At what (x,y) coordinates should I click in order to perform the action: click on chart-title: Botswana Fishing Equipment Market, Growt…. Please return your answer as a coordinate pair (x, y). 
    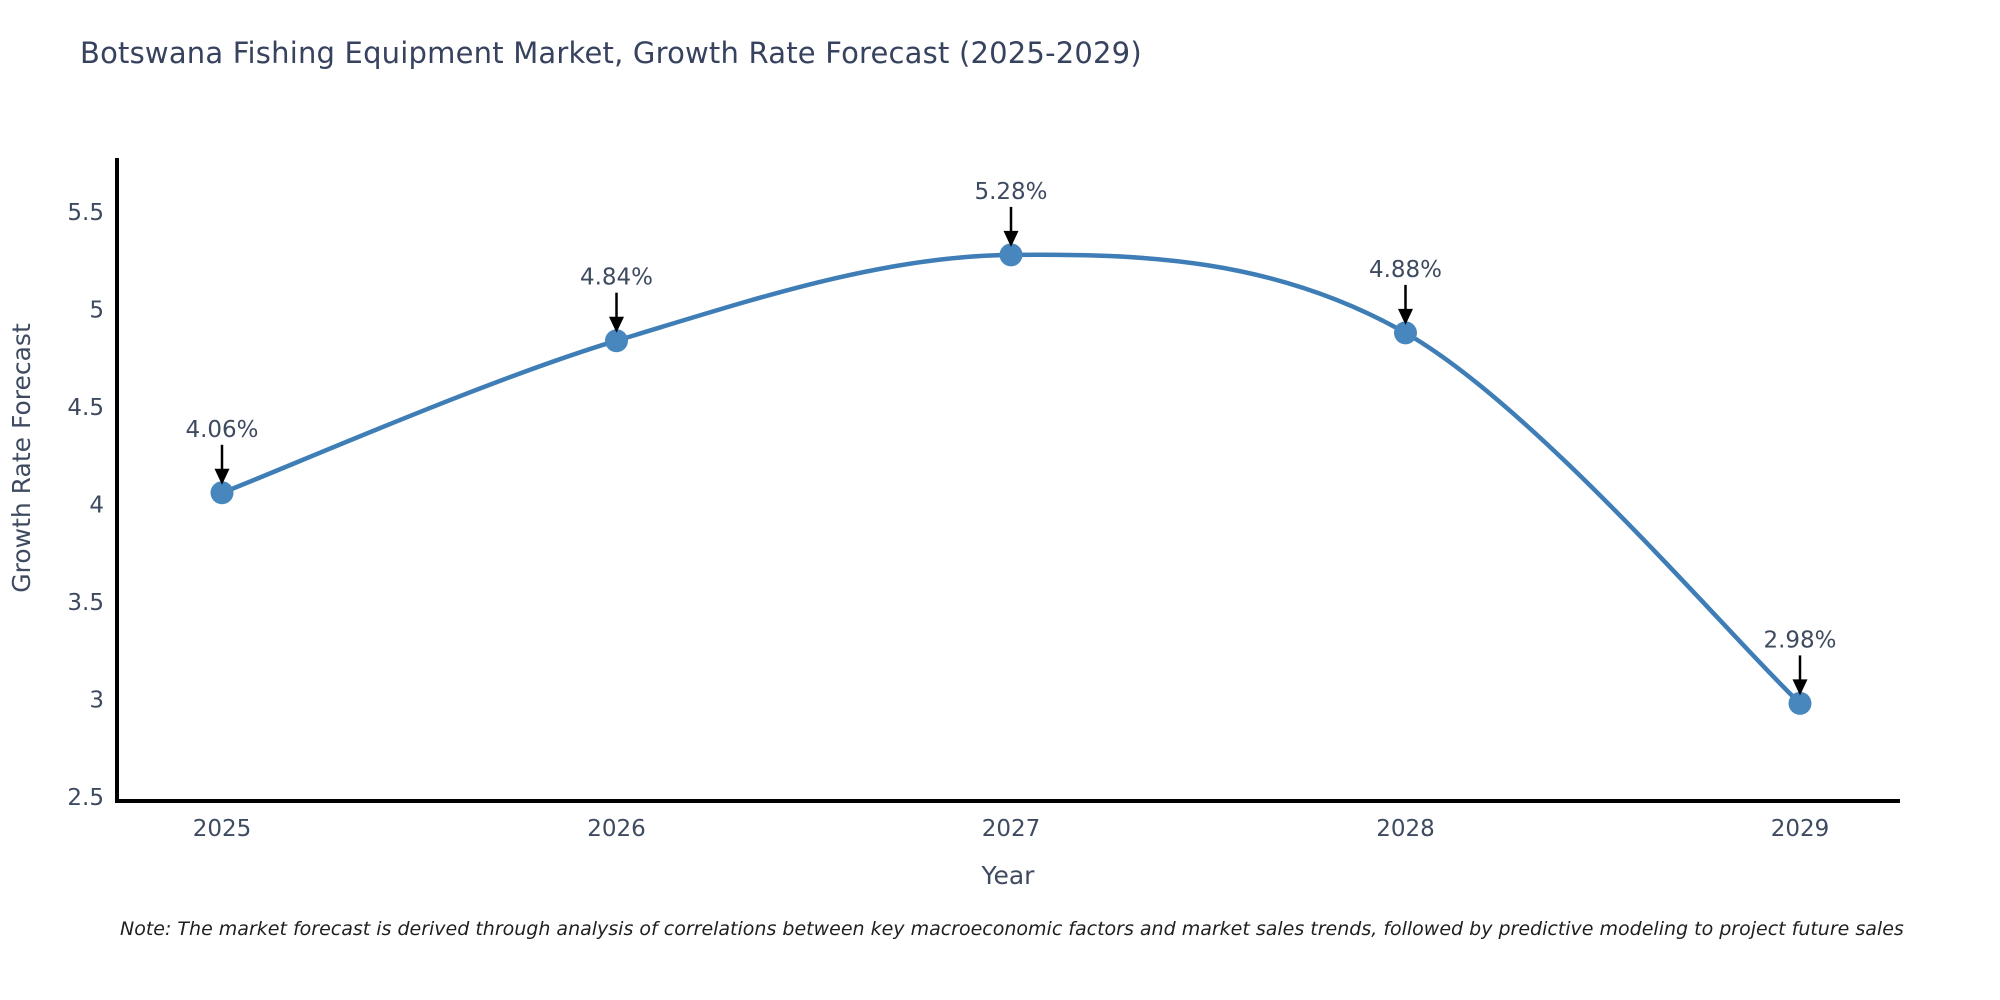
    Looking at the image, I should click on (611, 53).